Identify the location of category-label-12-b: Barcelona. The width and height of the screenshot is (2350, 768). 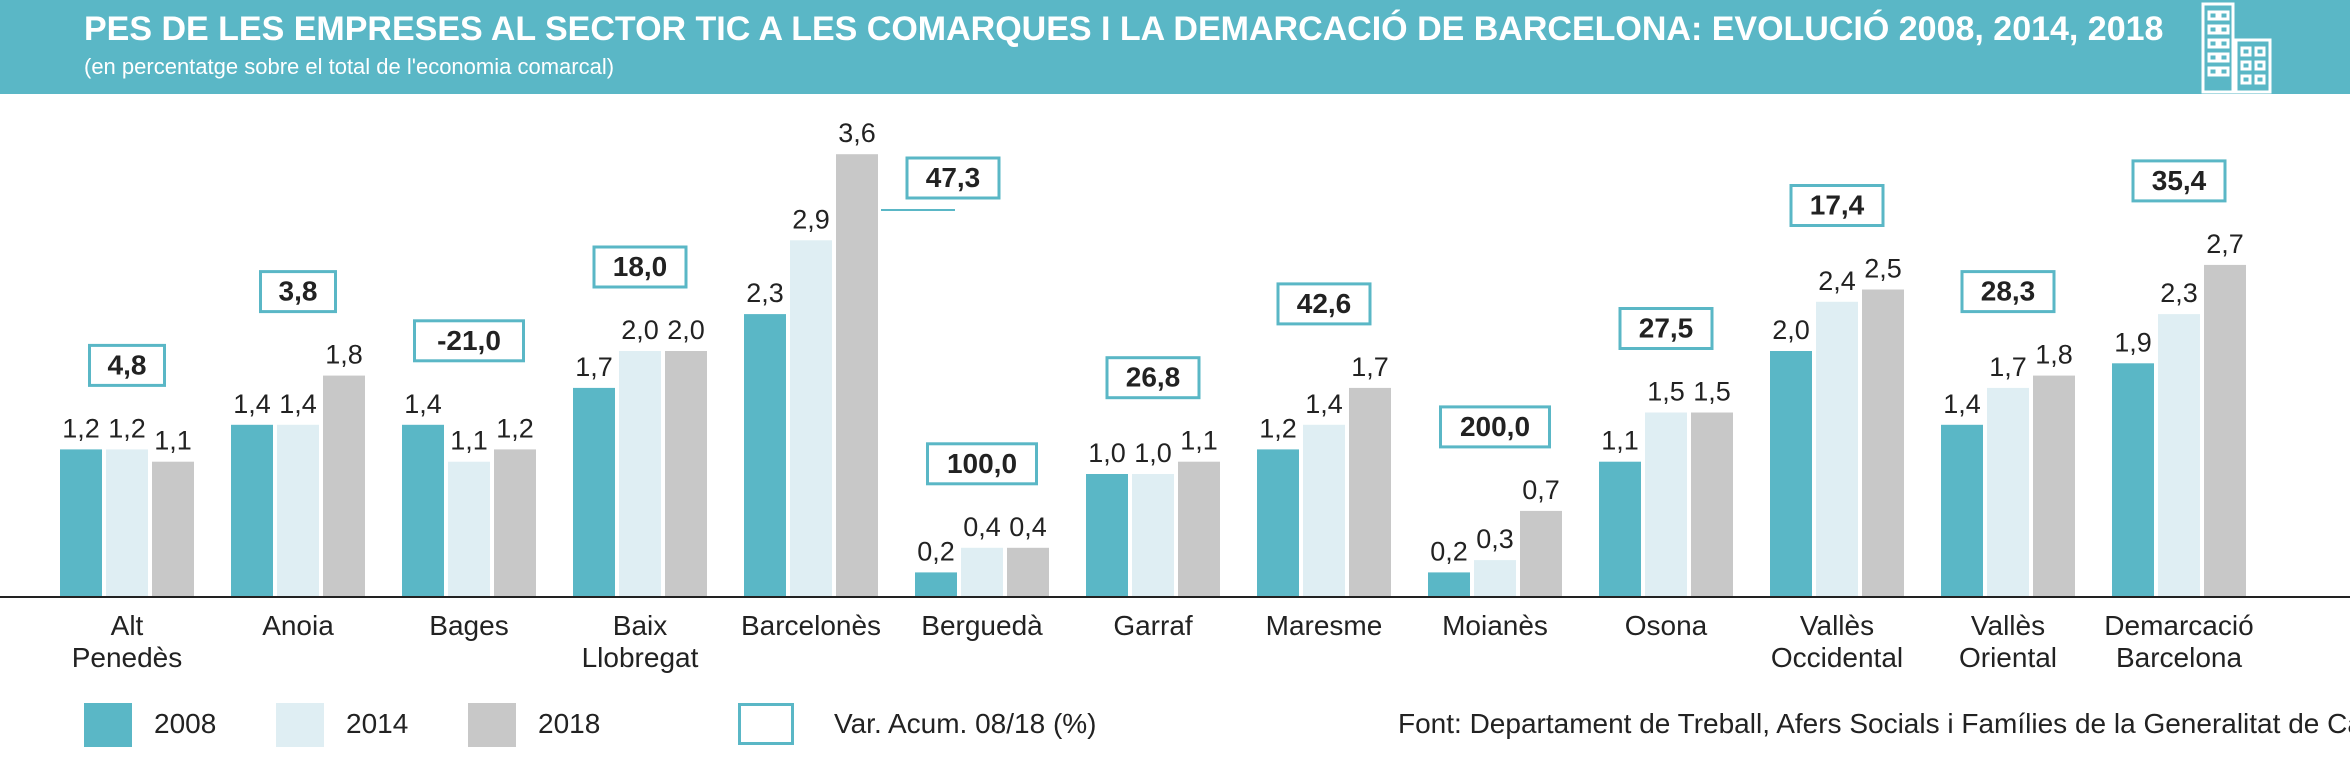
(2179, 657).